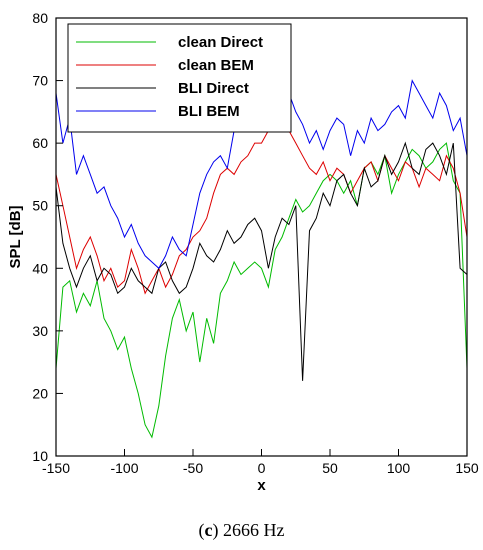 The height and width of the screenshot is (550, 483). What do you see at coordinates (193, 468) in the screenshot?
I see `x-tick-label: -50` at bounding box center [193, 468].